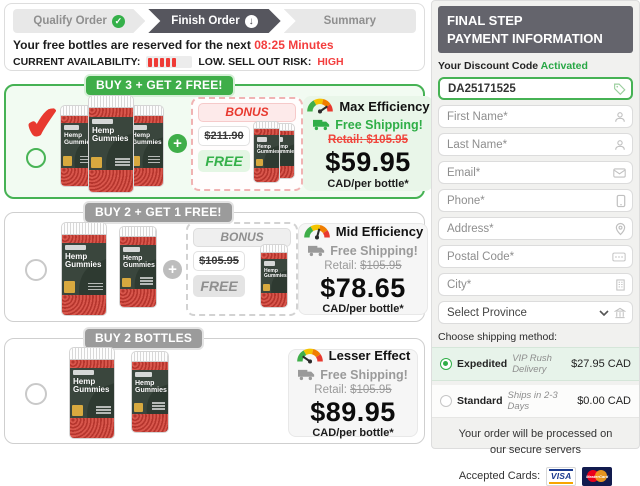 The height and width of the screenshot is (486, 640). I want to click on bonus-product-image-1-bottle: Hemp Gummies, so click(269, 277).